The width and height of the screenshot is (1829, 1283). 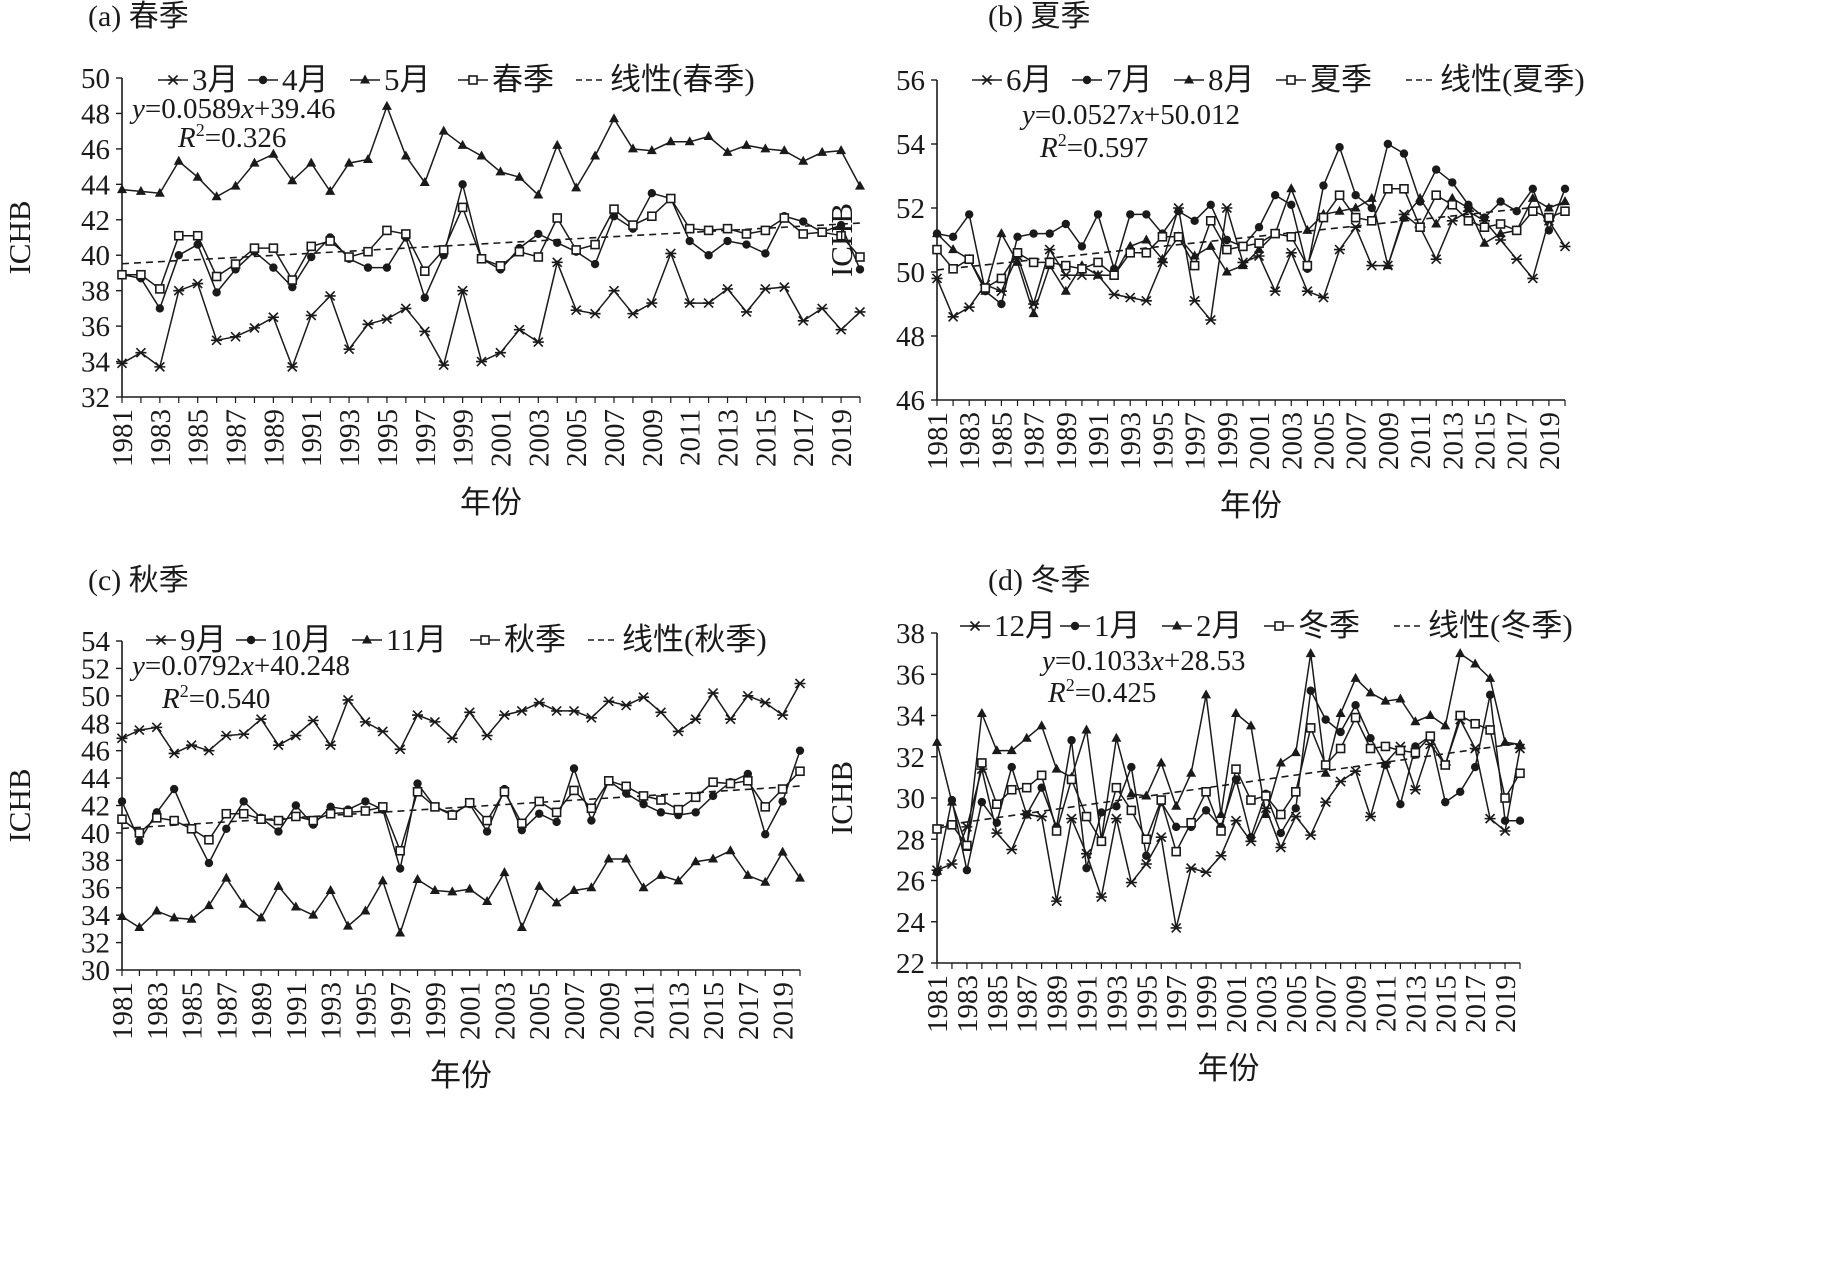 I want to click on x-tick-label: 2001, so click(x=471, y=1011).